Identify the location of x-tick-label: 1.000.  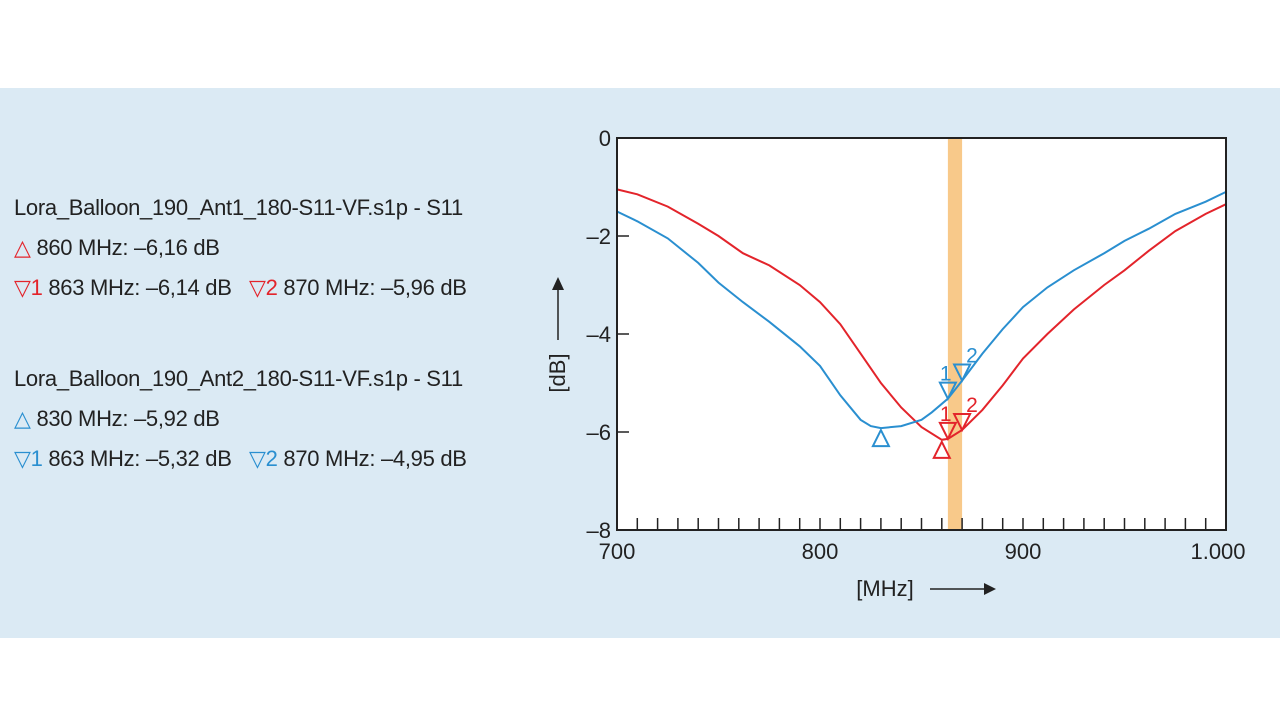
(1217, 551).